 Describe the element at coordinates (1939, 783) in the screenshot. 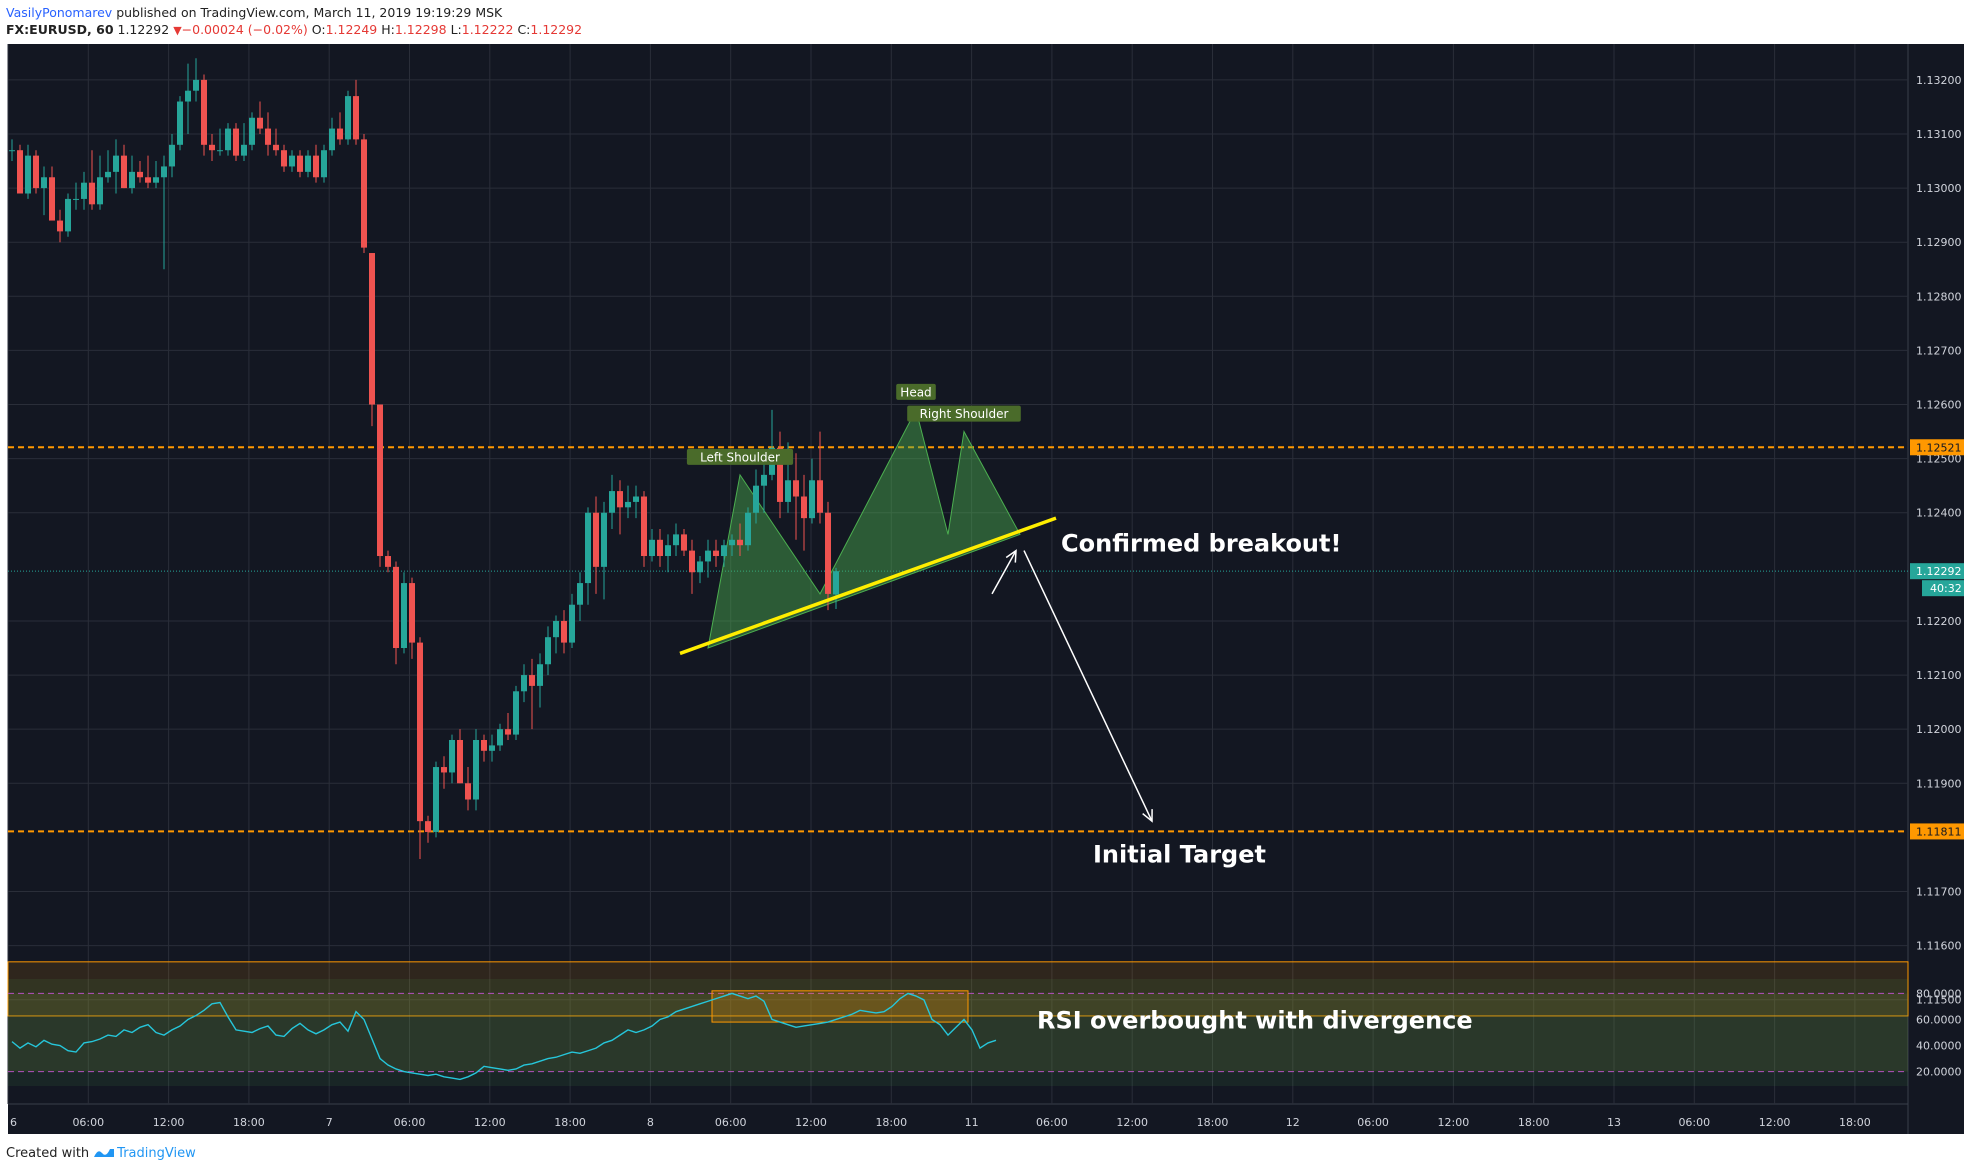

I see `price-tick: 1.11900` at that location.